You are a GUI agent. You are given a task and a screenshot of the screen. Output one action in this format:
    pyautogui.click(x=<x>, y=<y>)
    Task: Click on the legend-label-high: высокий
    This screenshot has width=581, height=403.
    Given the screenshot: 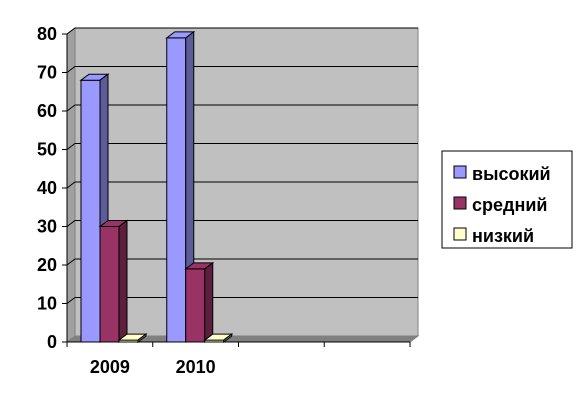 What is the action you would take?
    pyautogui.click(x=511, y=174)
    